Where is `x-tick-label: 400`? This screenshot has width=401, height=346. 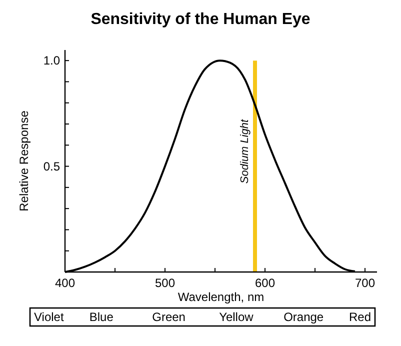
x-tick-label: 400 is located at coordinates (65, 283).